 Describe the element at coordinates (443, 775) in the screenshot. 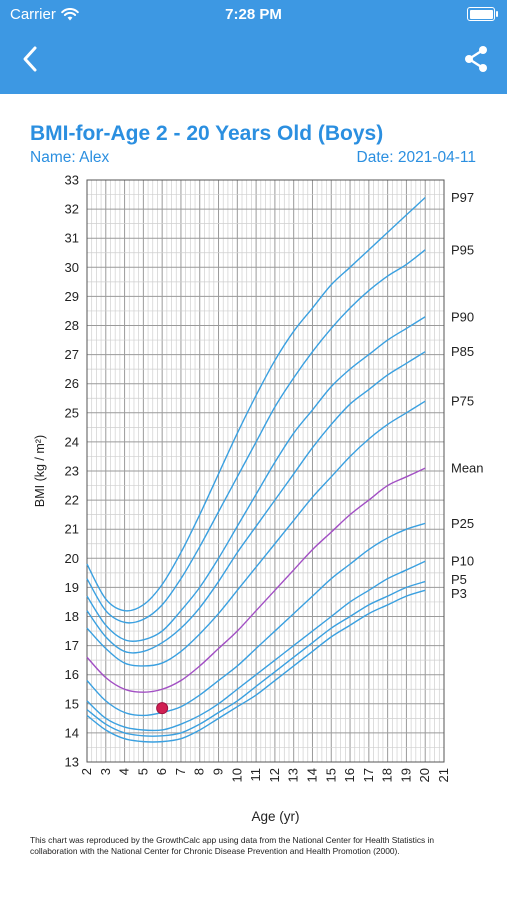

I see `x-tick-label: 21` at that location.